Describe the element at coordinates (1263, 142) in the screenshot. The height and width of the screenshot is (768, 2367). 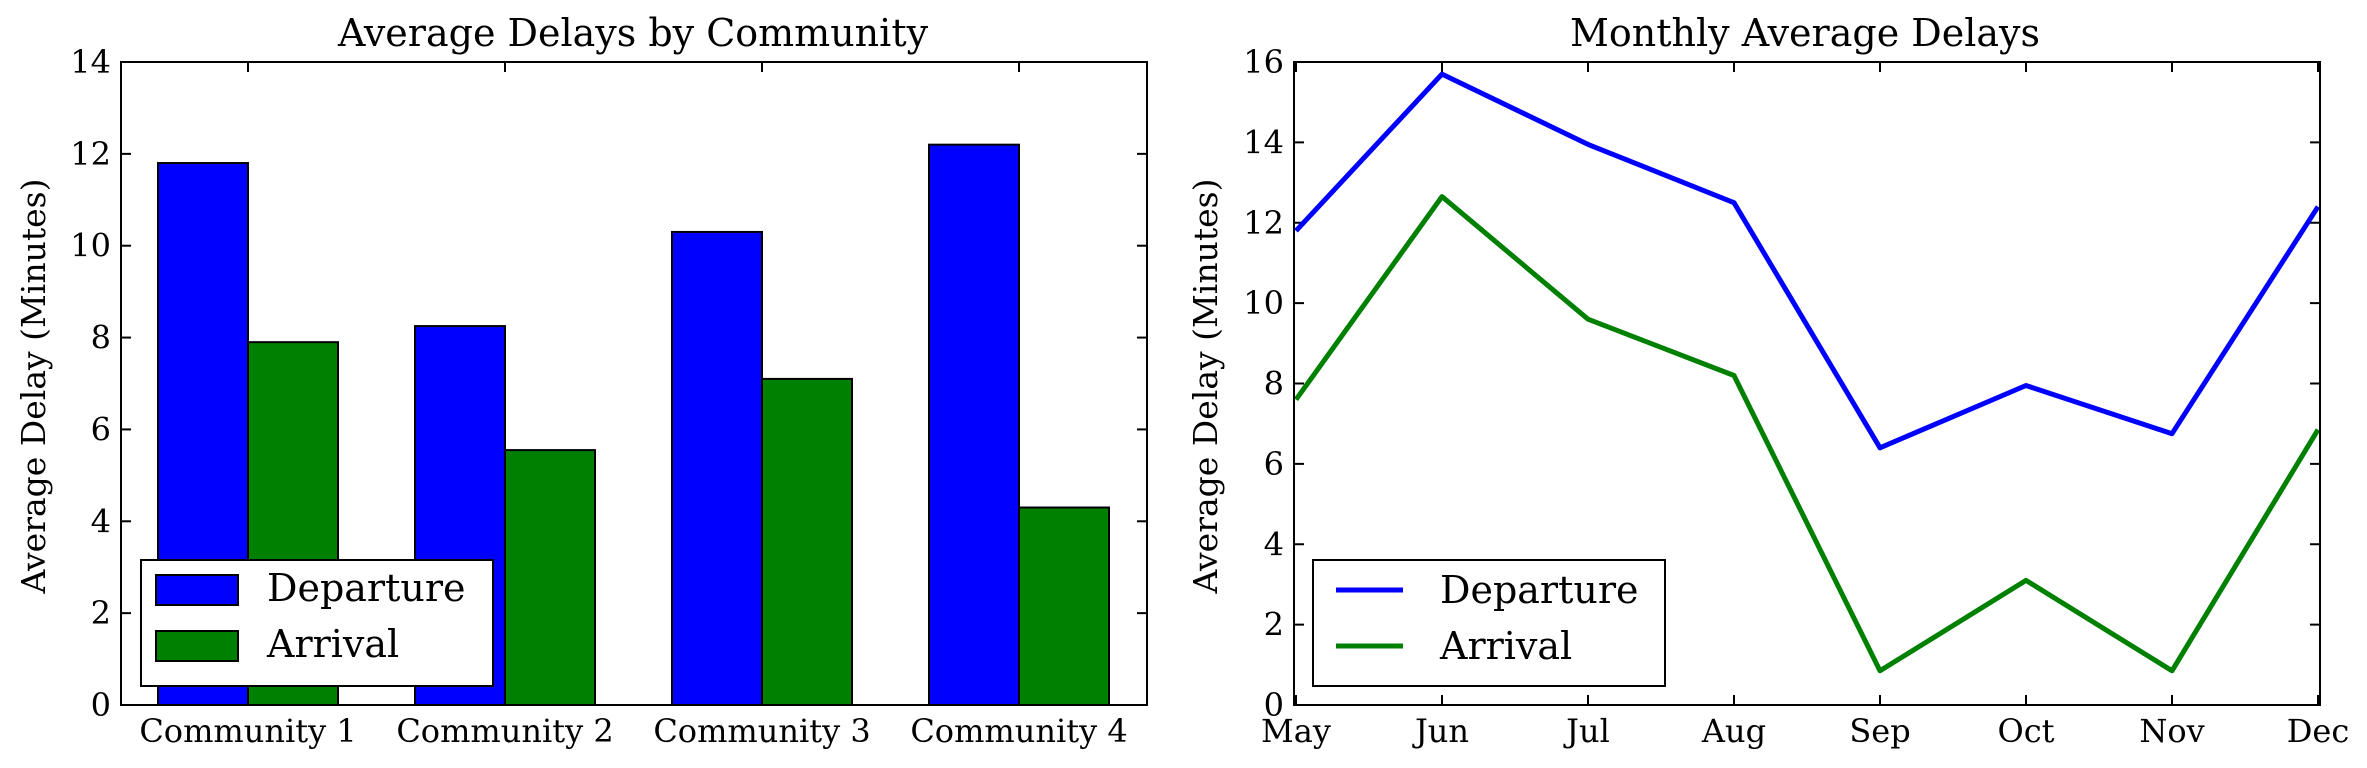
I see `line-chart-ytick-label: 14` at that location.